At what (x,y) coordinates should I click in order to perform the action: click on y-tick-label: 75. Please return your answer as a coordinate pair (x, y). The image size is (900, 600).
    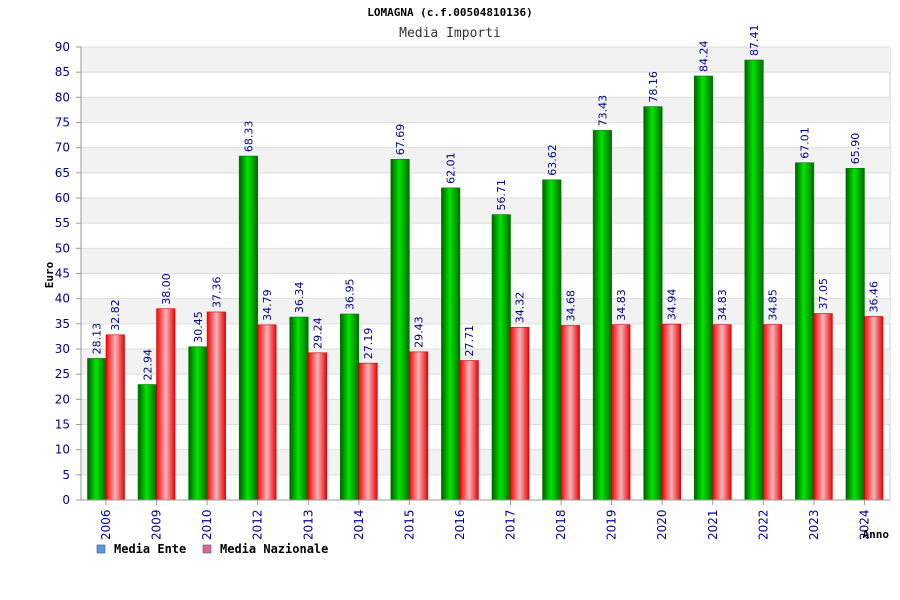
    Looking at the image, I should click on (62, 123).